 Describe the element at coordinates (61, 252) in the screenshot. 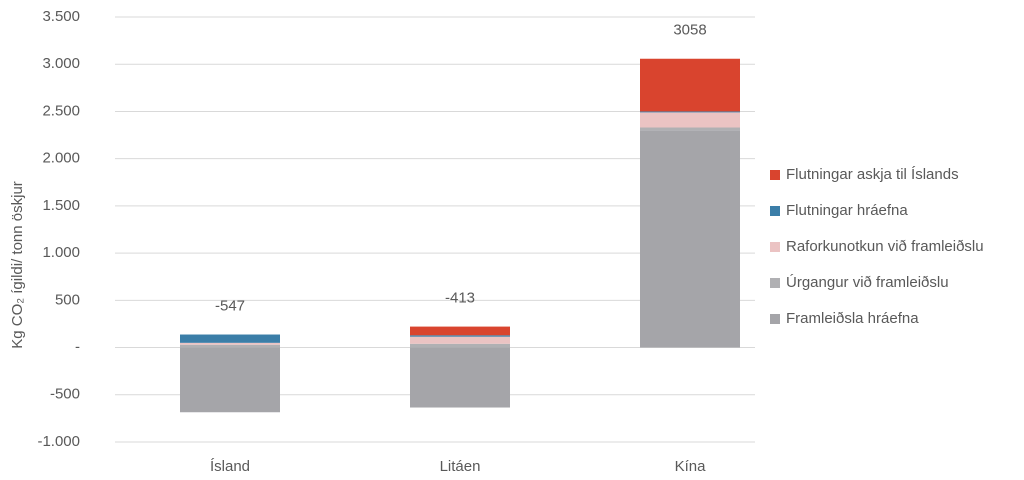

I see `y-tick-label: 1.000` at that location.